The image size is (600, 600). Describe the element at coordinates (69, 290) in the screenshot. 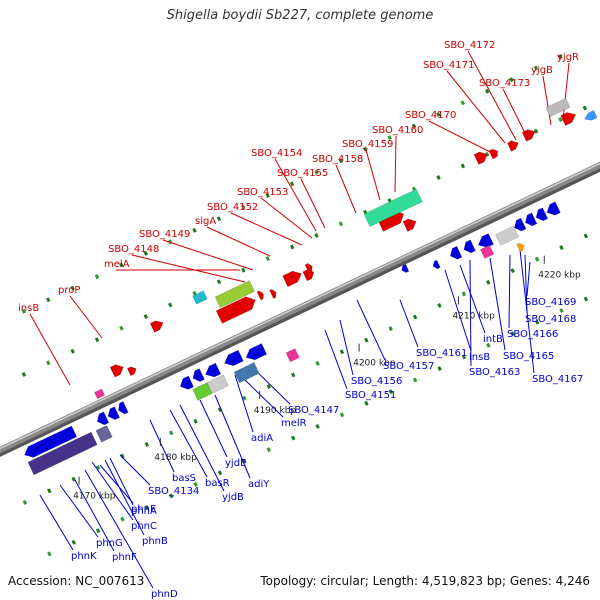

I see `top-gene-label: proP` at that location.